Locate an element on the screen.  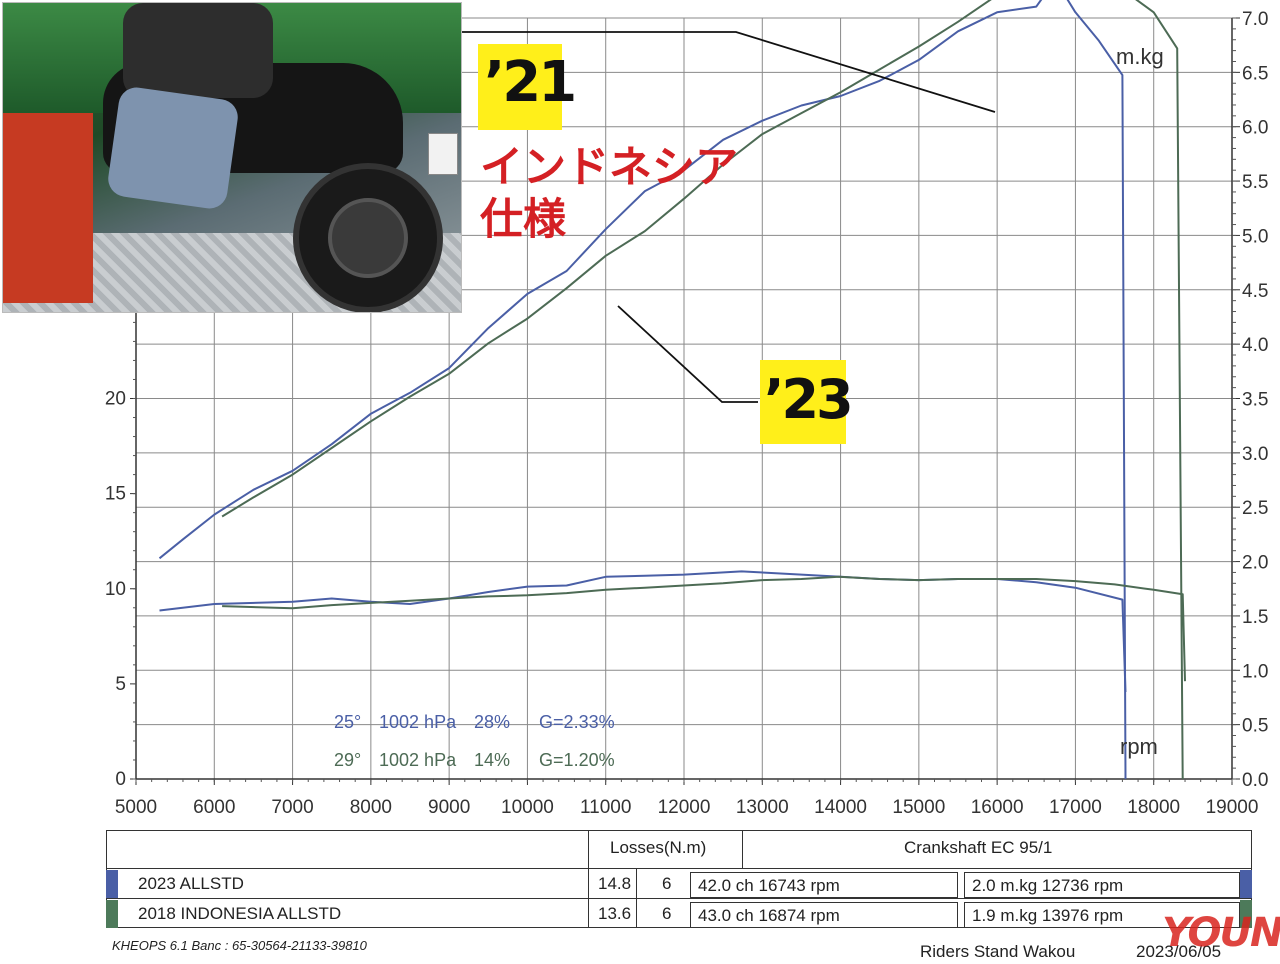
x-tick-label: 16000 is located at coordinates (997, 807).